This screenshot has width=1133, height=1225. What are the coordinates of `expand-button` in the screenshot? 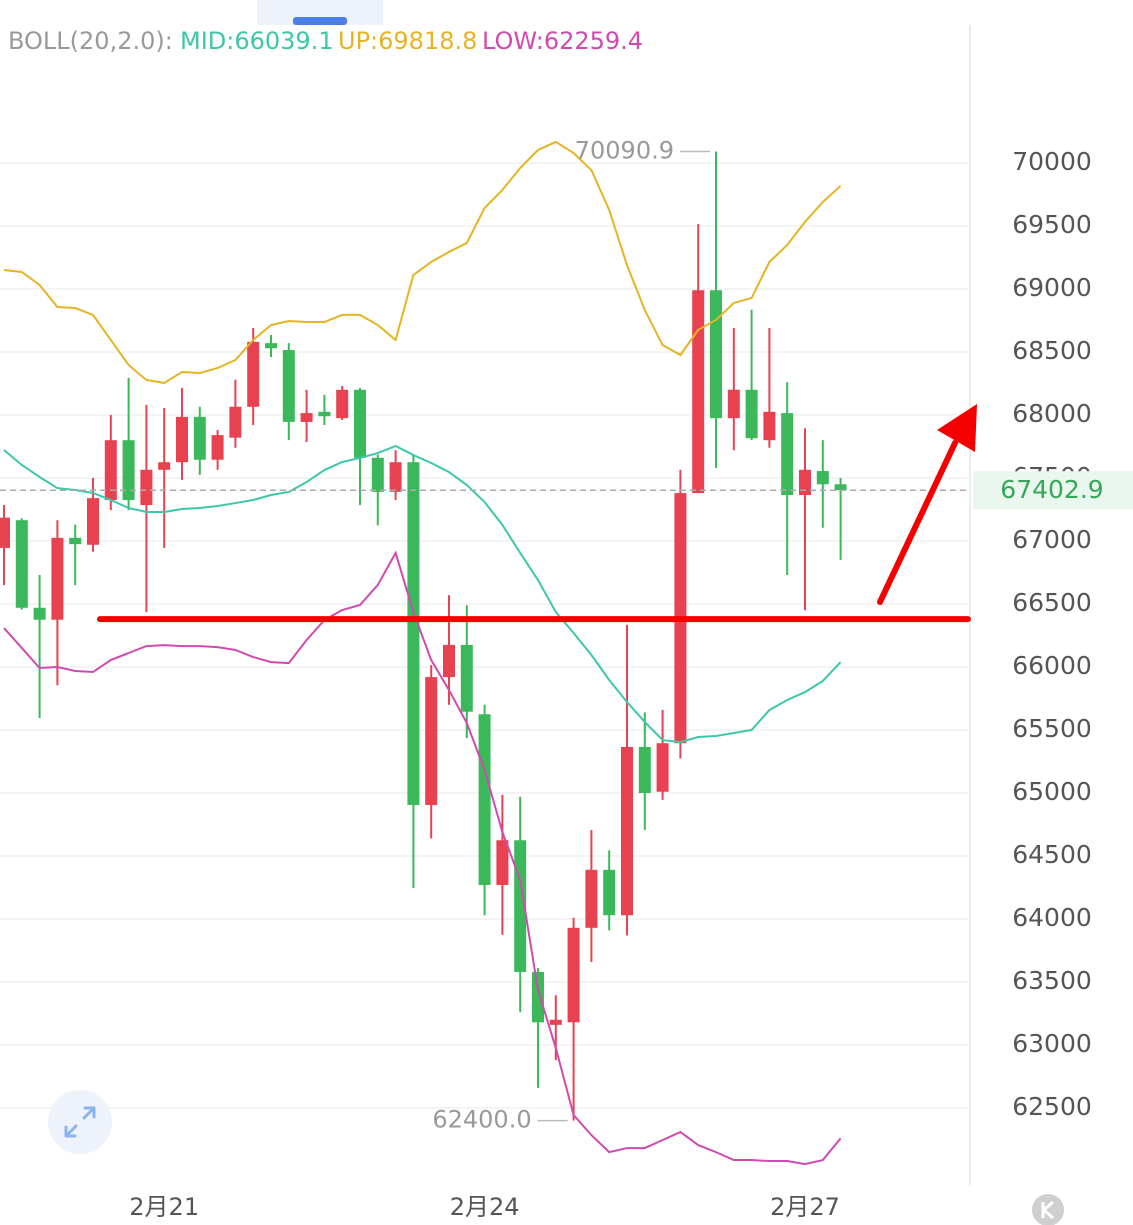 It's located at (80, 1122).